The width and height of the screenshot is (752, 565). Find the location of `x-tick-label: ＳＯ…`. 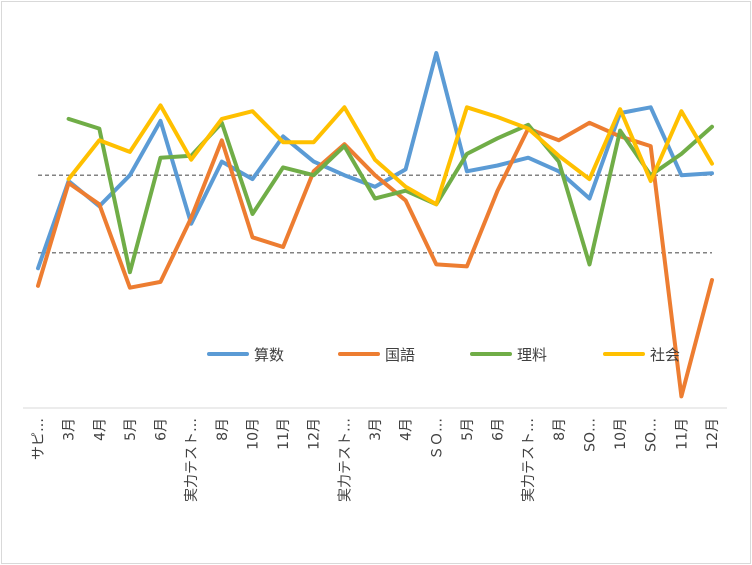

x-tick-label: ＳＯ… is located at coordinates (437, 439).